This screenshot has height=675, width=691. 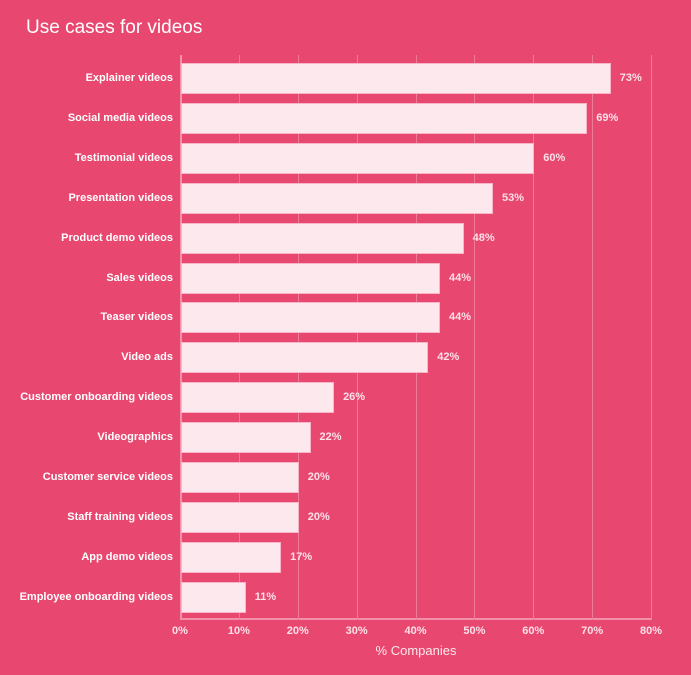 I want to click on bar-value-label: 11%, so click(x=265, y=596).